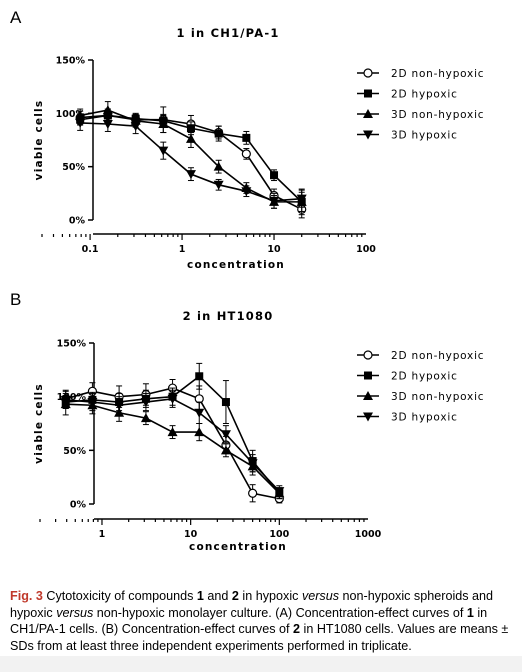 The height and width of the screenshot is (672, 522). I want to click on chart-b-ytick-label: 150%, so click(72, 344).